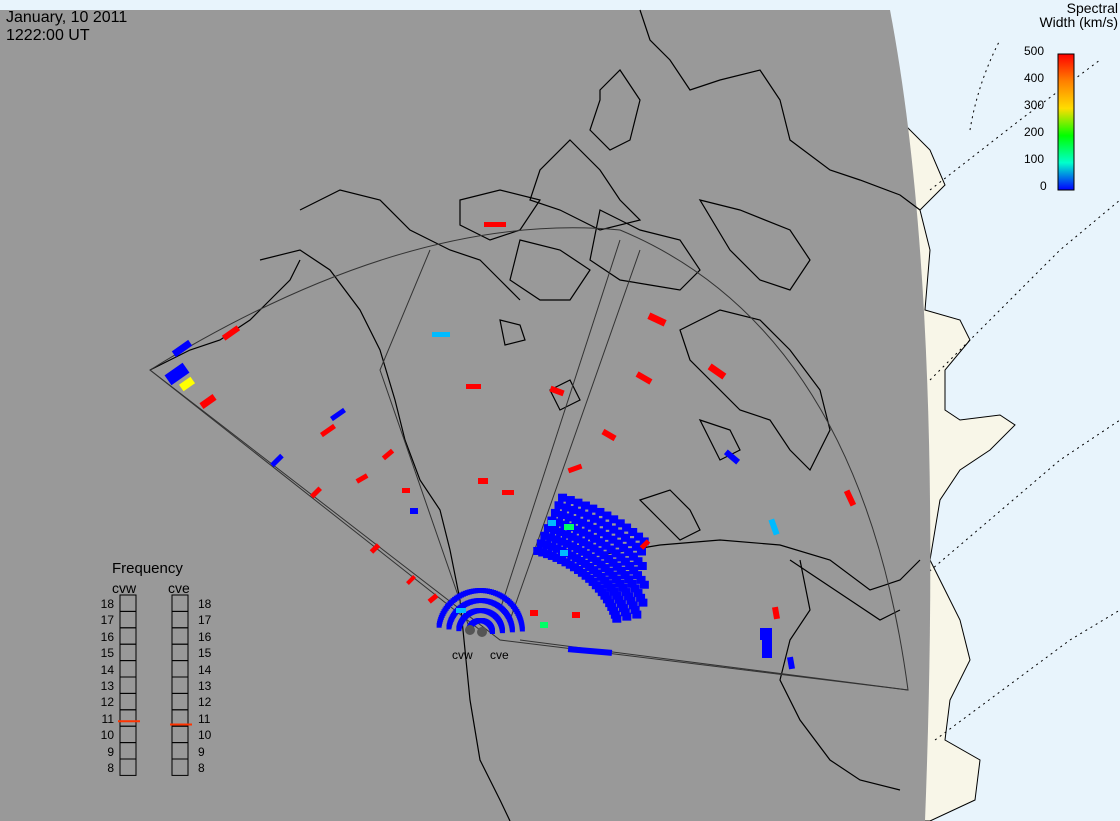 The height and width of the screenshot is (821, 1120). Describe the element at coordinates (462, 655) in the screenshot. I see `radar-cvw-label: cvw` at that location.